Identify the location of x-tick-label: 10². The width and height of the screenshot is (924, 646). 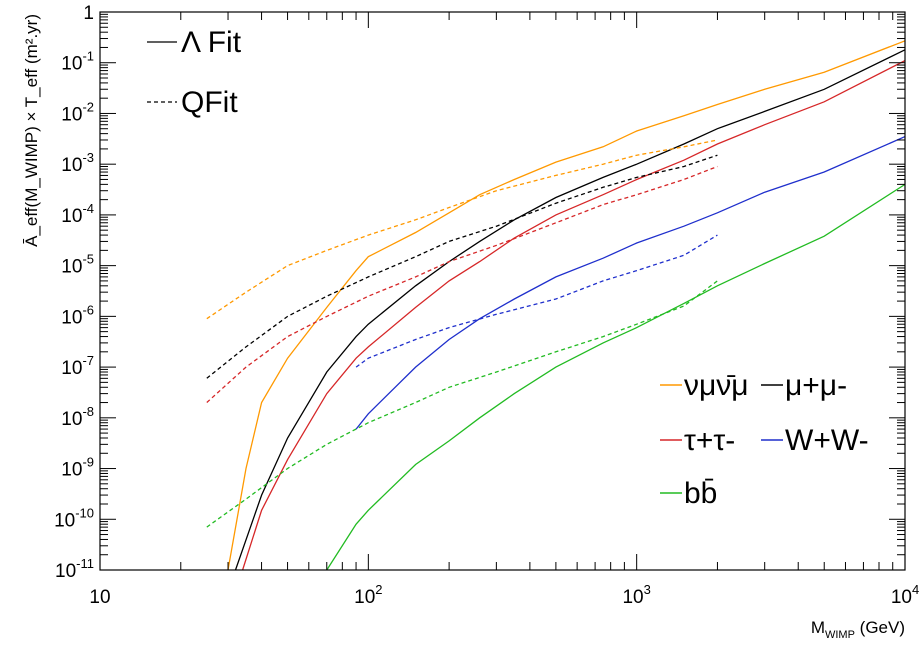
(368, 595).